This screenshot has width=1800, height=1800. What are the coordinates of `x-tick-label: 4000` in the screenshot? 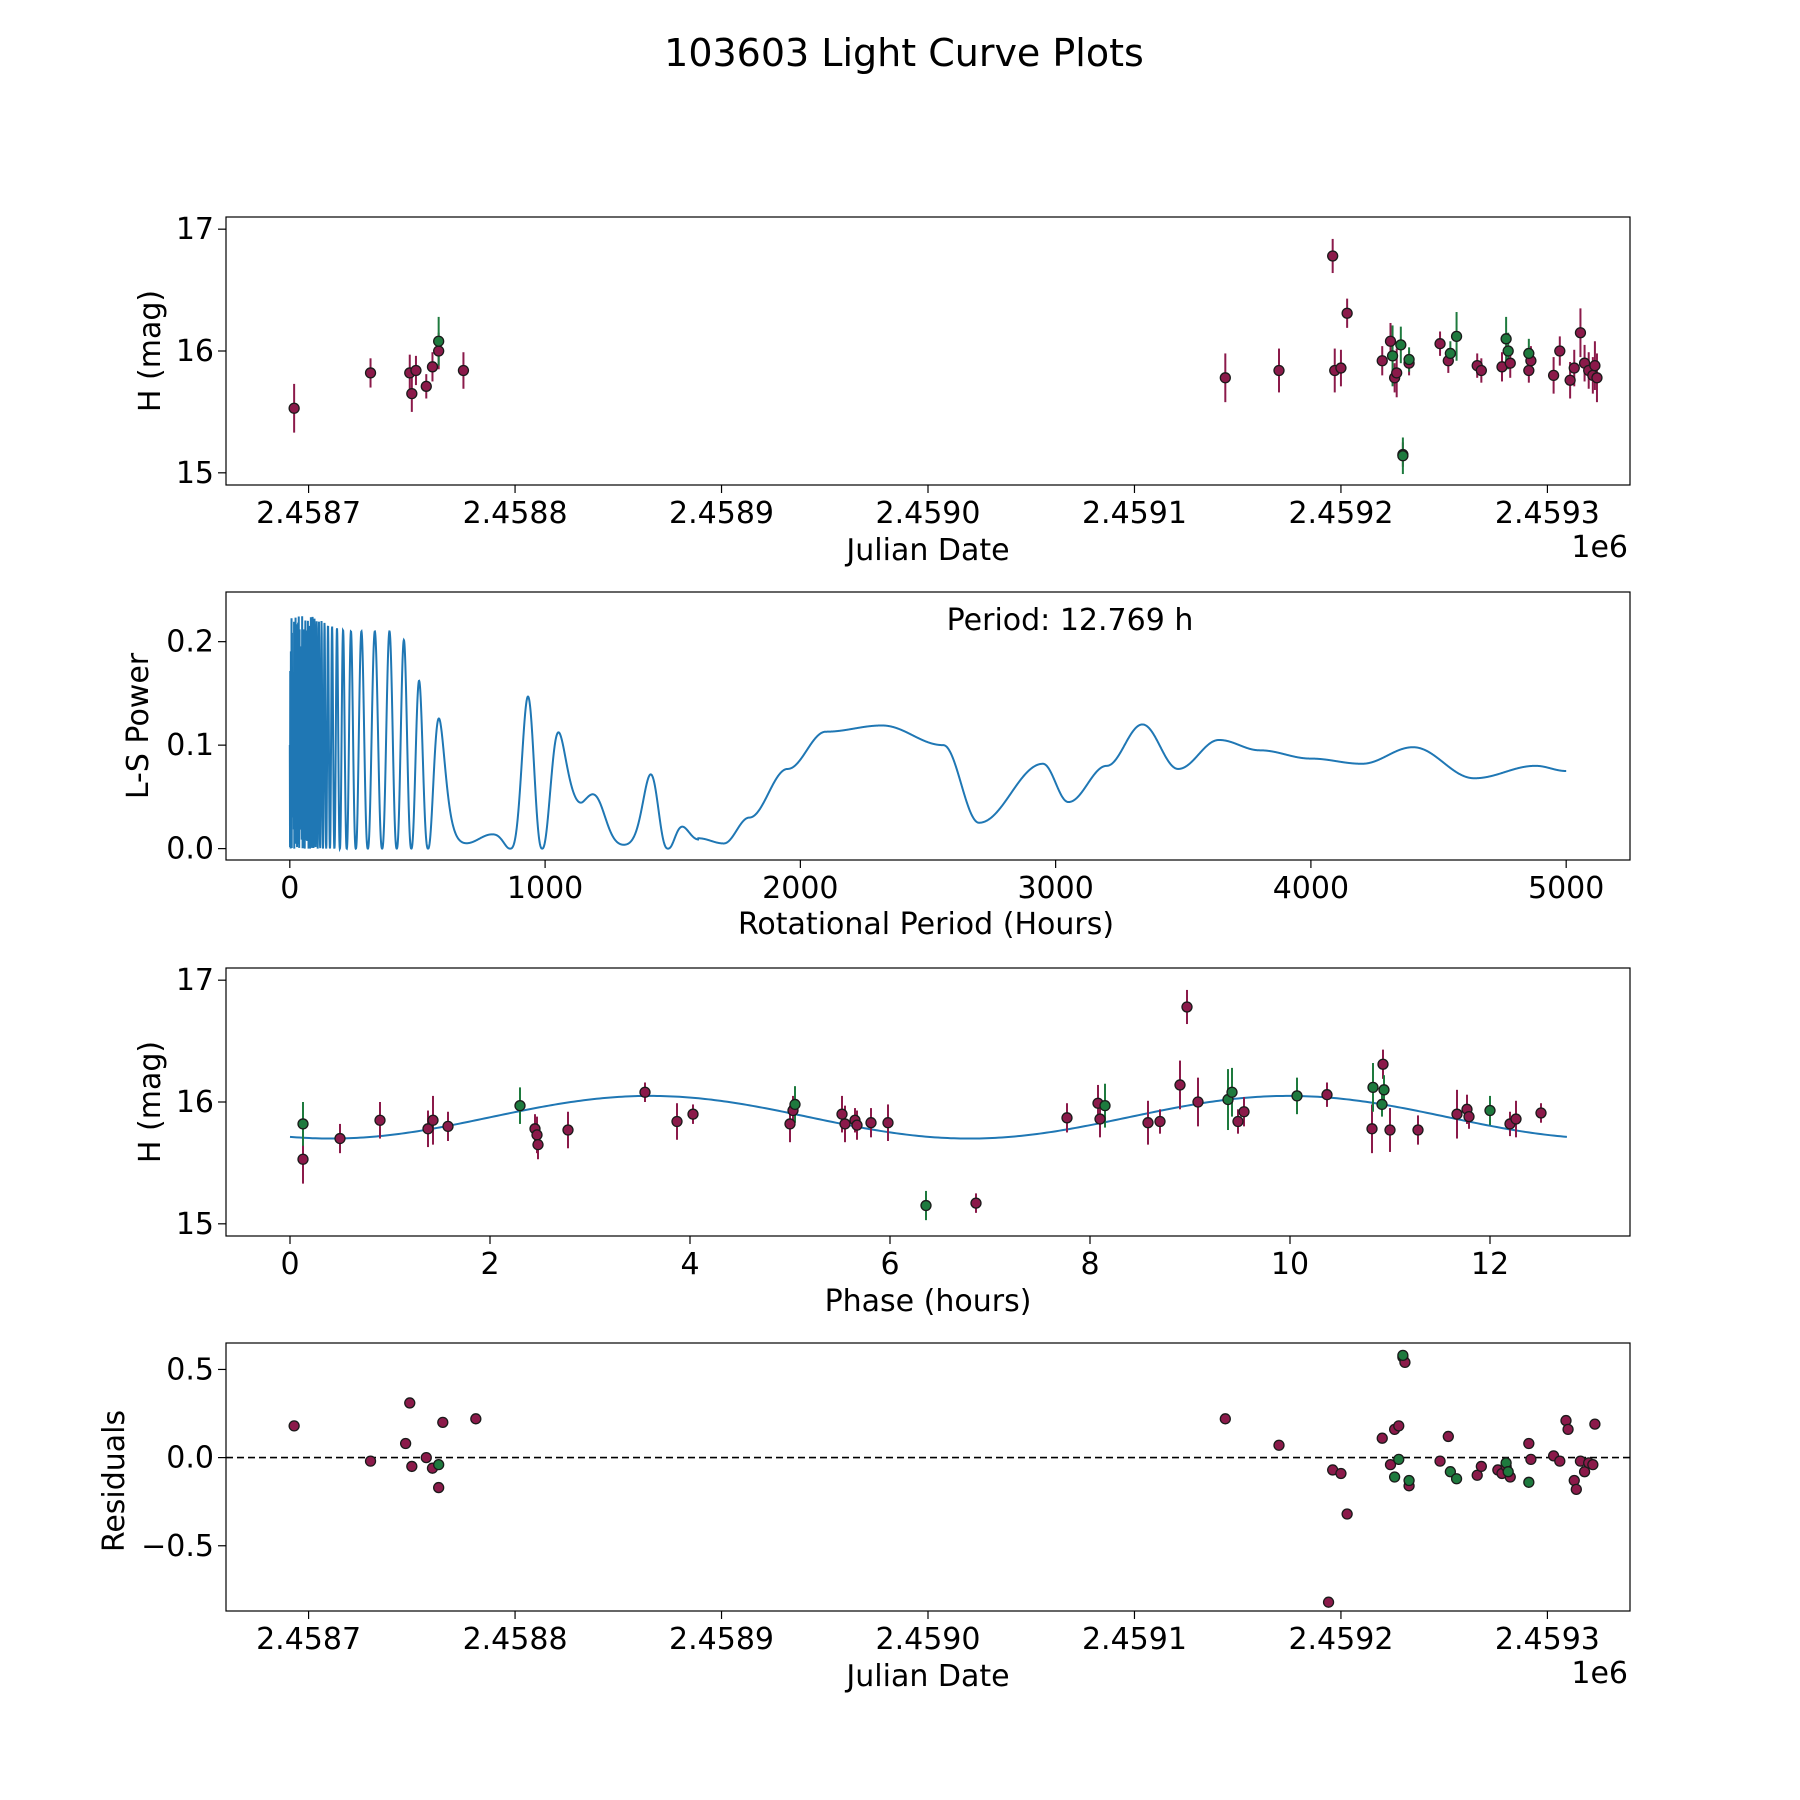 It's located at (1311, 888).